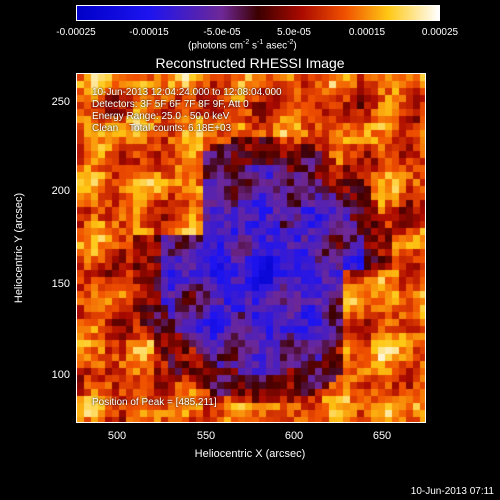 This screenshot has width=500, height=500. I want to click on y-tick-label: 200, so click(60, 191).